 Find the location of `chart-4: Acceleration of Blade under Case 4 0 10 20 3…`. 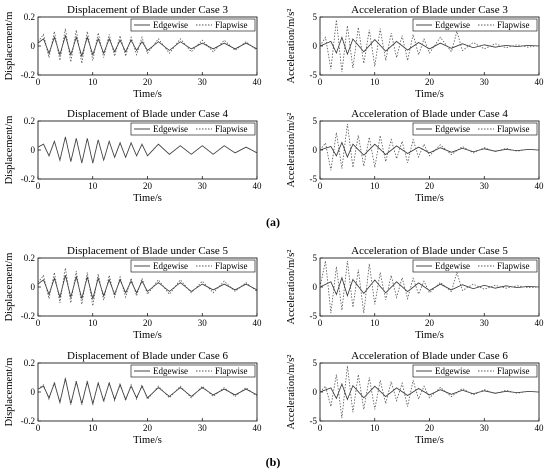

chart-4: Acceleration of Blade under Case 4 0 10 20 3… is located at coordinates (415, 156).